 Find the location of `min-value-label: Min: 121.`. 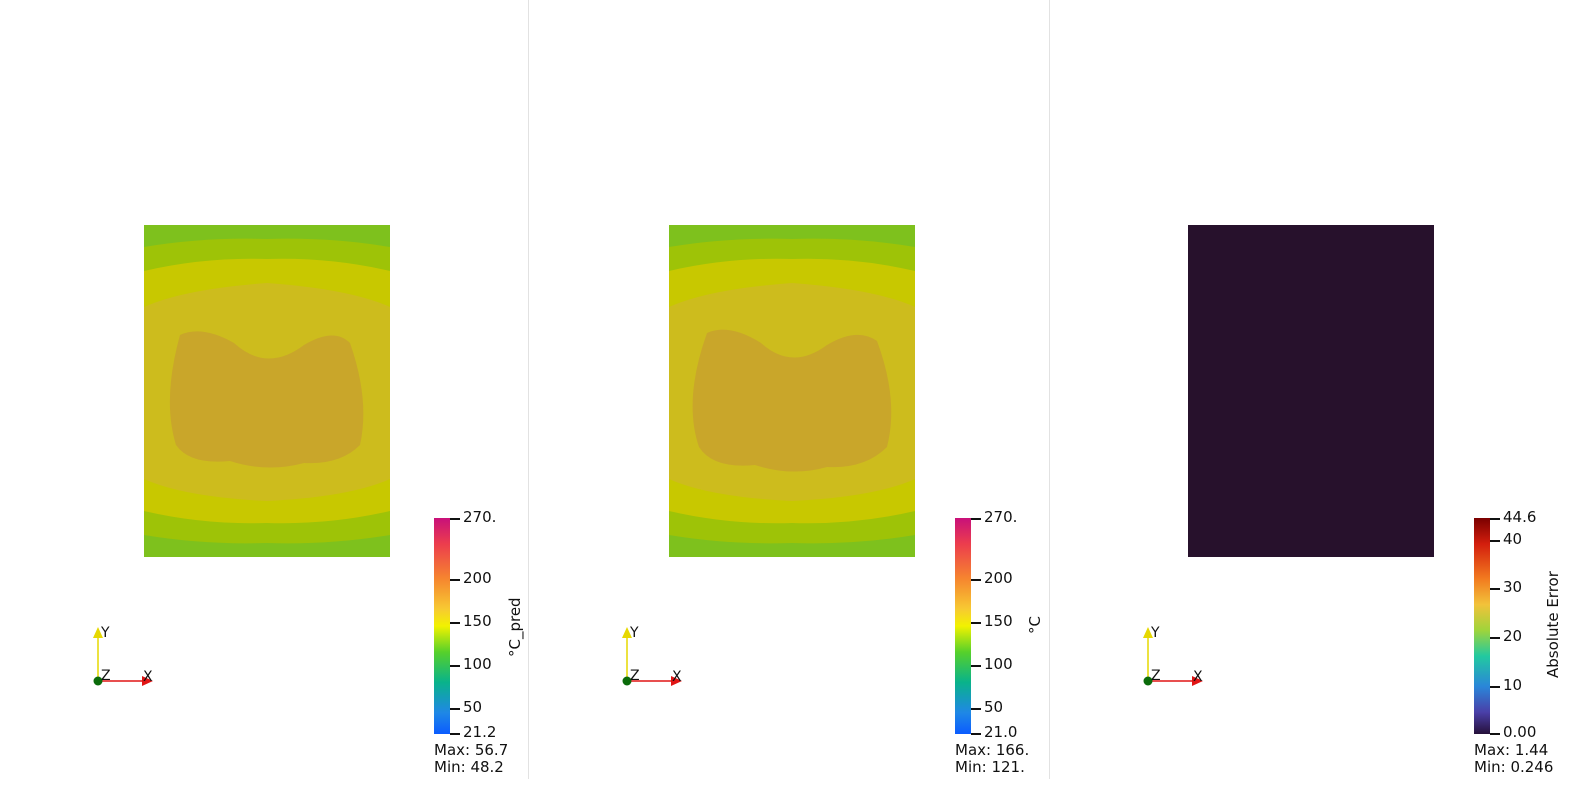

min-value-label: Min: 121. is located at coordinates (990, 767).